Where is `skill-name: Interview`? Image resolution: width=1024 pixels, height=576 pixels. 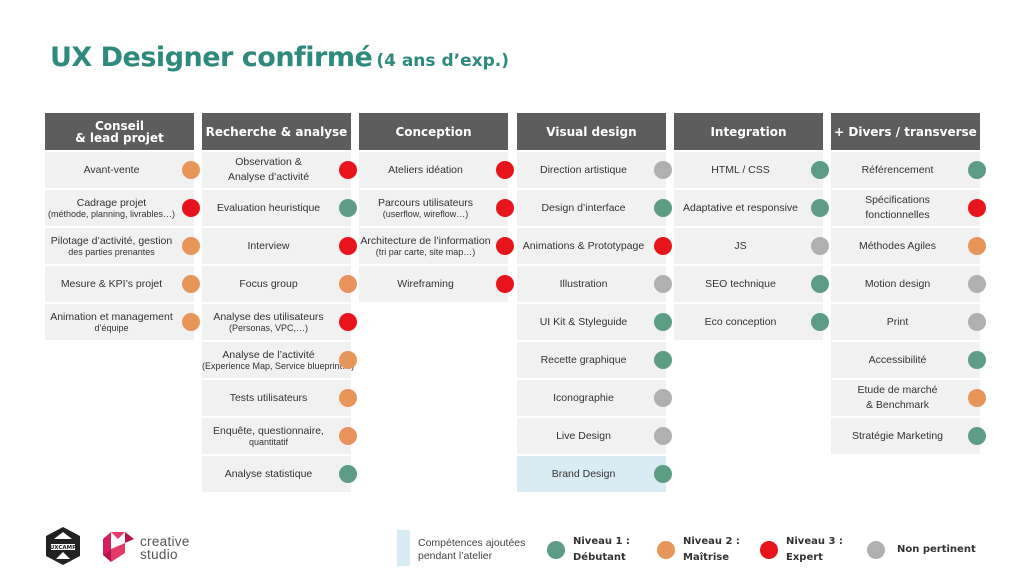
skill-name: Interview is located at coordinates (268, 246).